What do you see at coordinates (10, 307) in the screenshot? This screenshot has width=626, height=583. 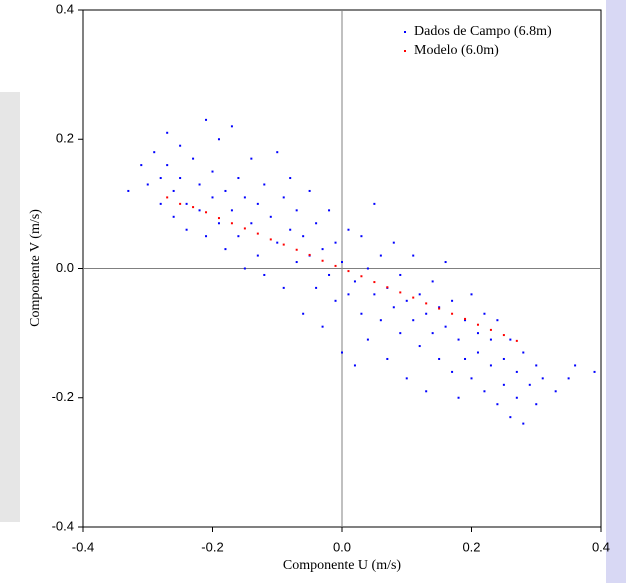 I see `background-panel` at bounding box center [10, 307].